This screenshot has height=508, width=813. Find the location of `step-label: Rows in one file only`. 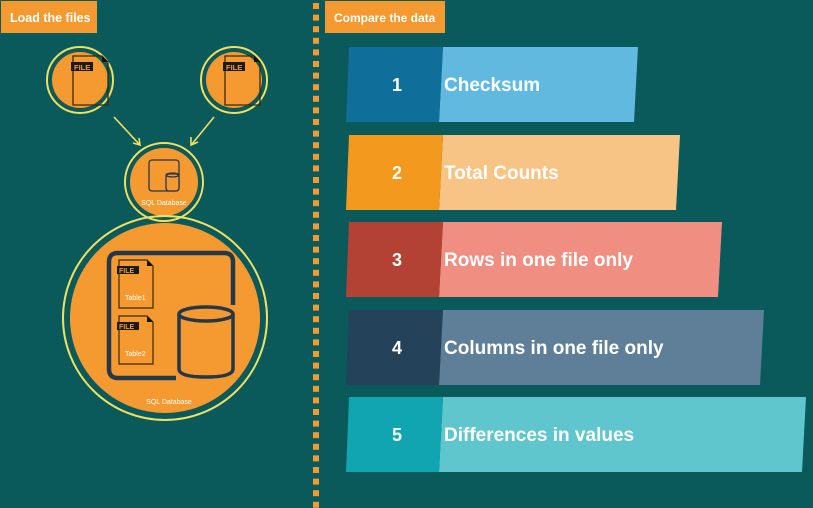

step-label: Rows in one file only is located at coordinates (538, 260).